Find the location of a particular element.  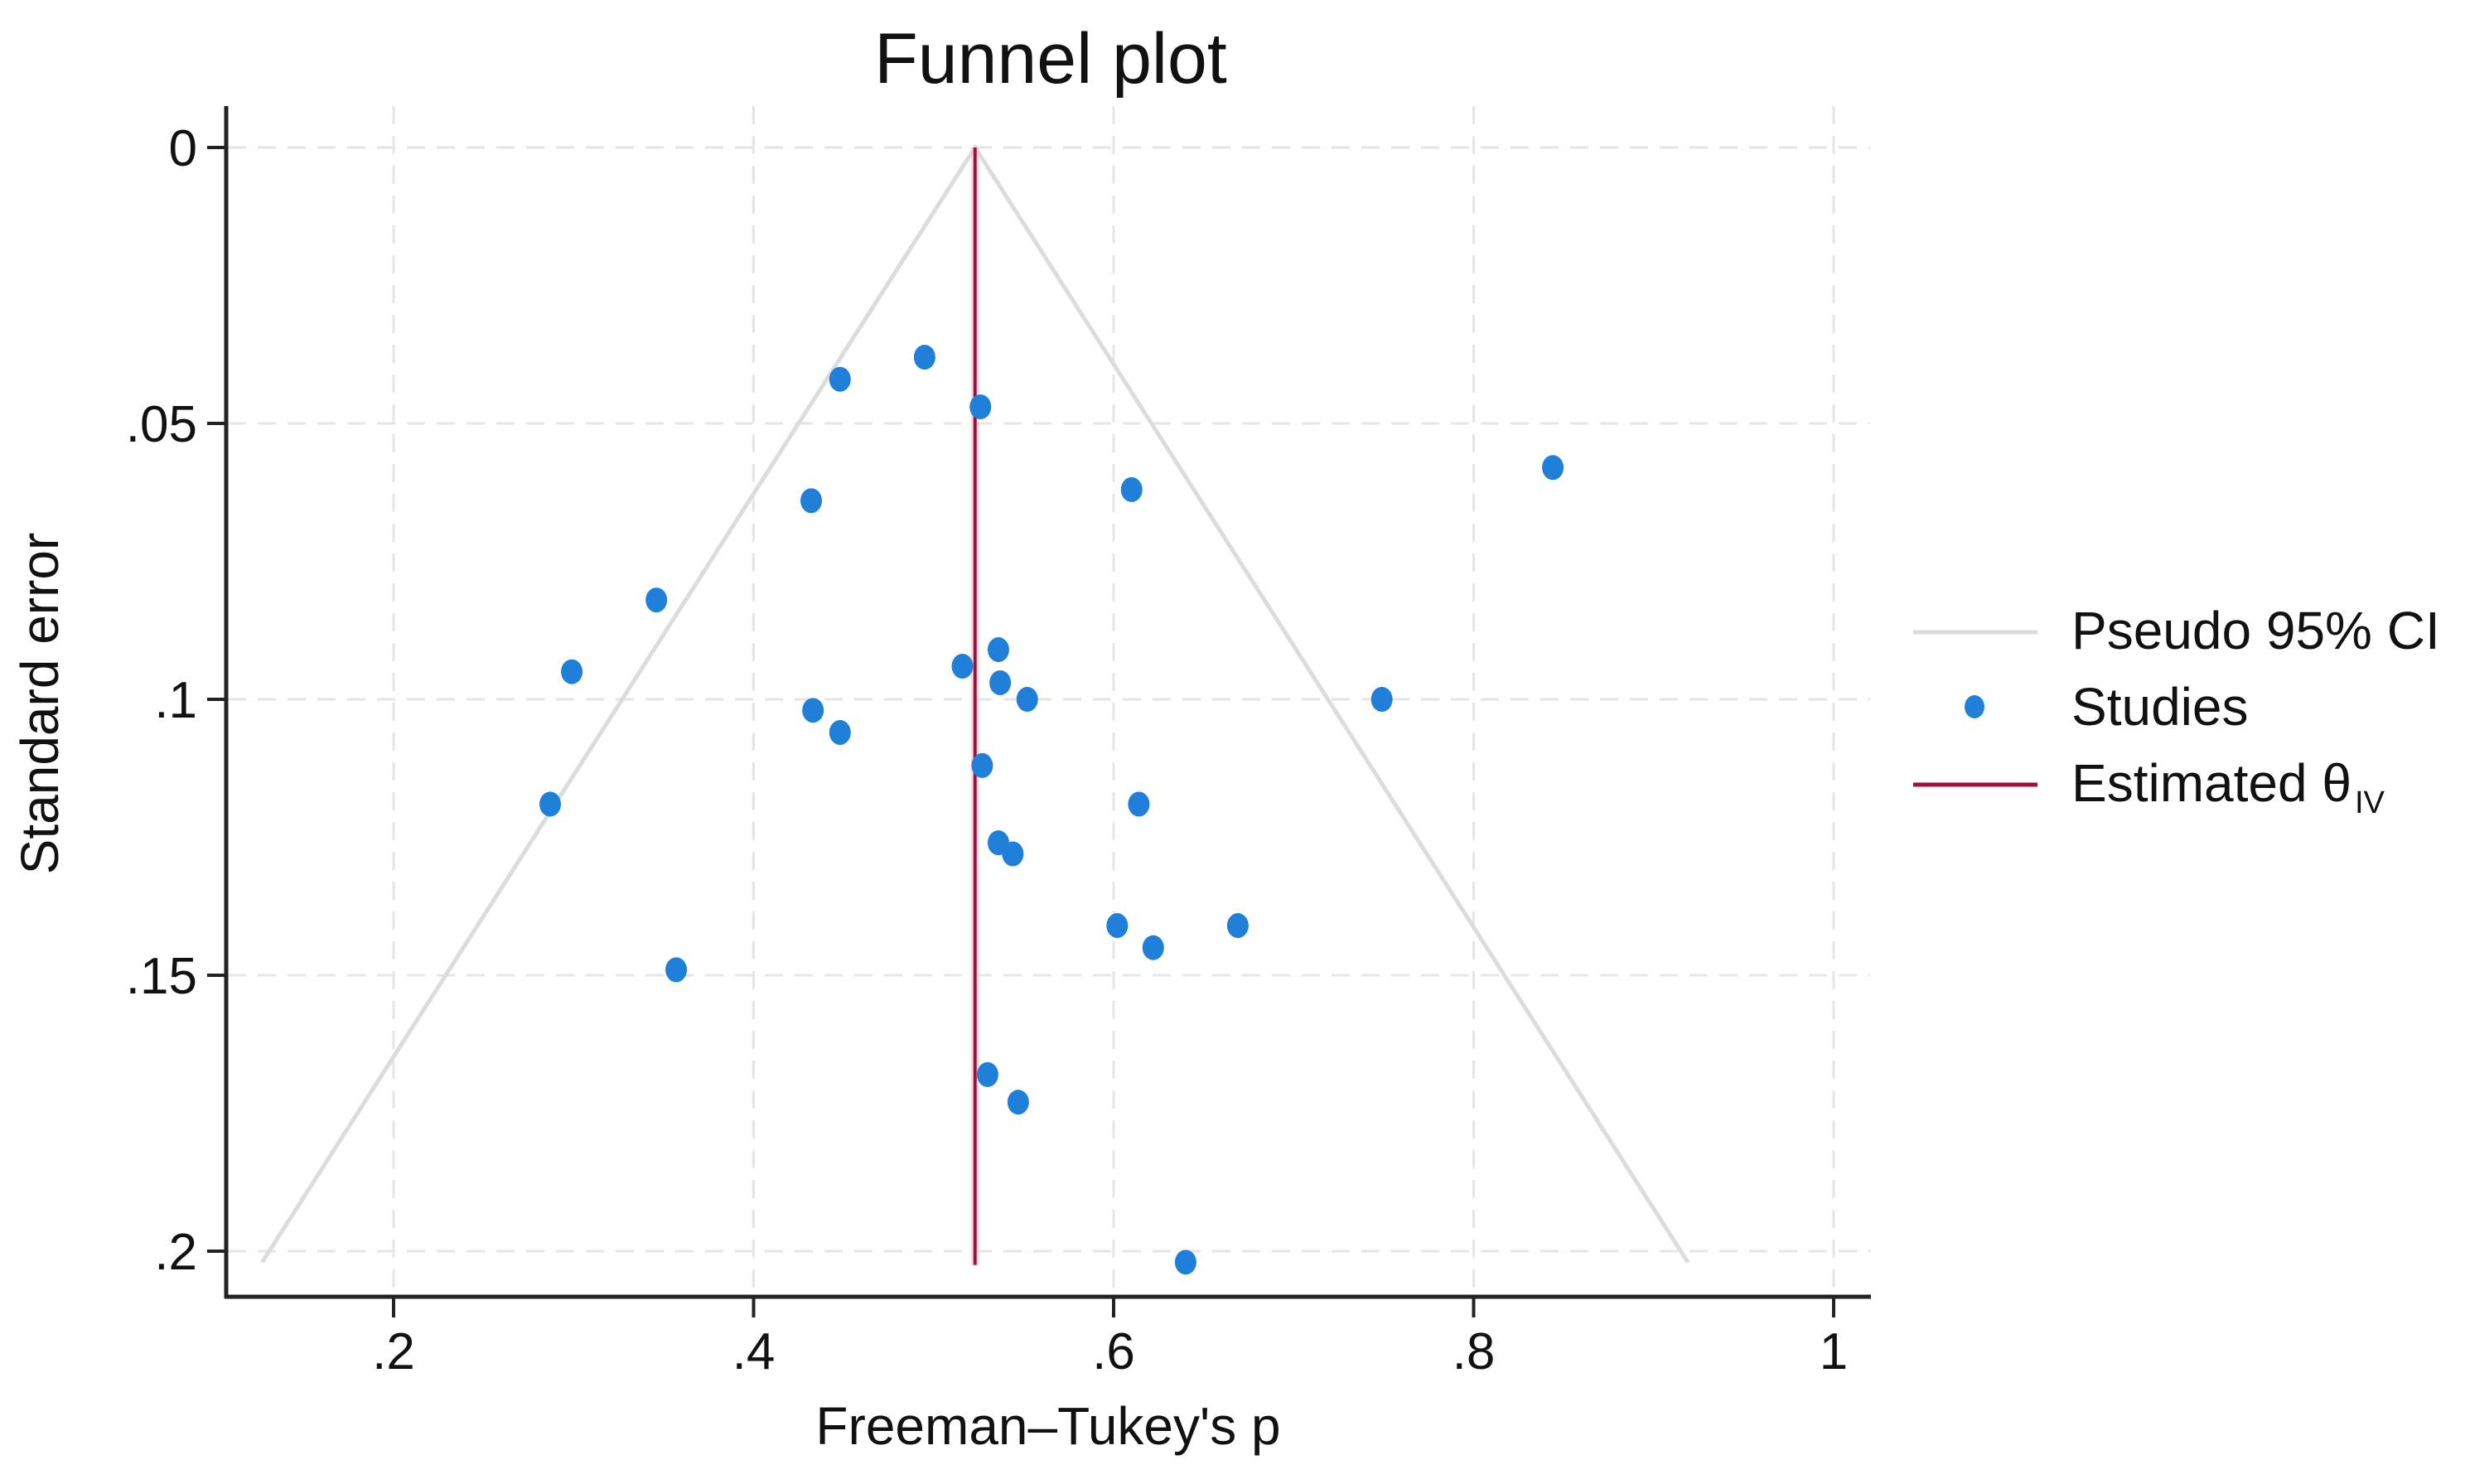

legend-label: Pseudo 95% CI is located at coordinates (2255, 630).